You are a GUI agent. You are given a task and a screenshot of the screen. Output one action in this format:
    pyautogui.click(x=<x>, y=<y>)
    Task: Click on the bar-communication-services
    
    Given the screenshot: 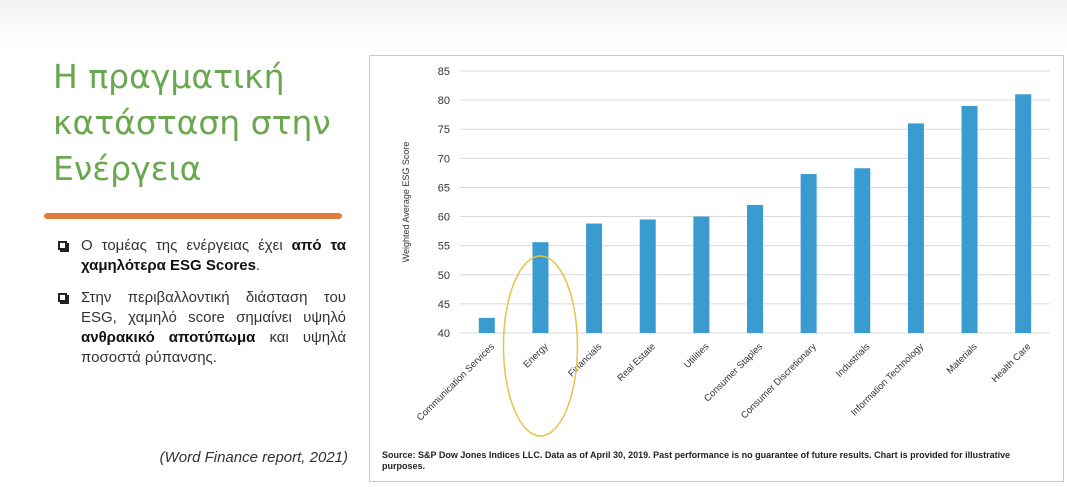 What is the action you would take?
    pyautogui.click(x=486, y=325)
    